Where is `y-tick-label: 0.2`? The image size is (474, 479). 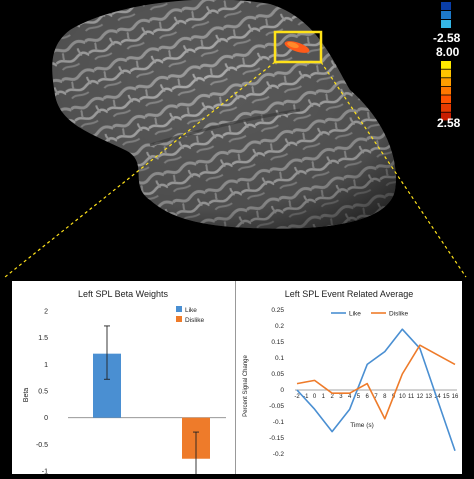
y-tick-label: 0.2 is located at coordinates (279, 326).